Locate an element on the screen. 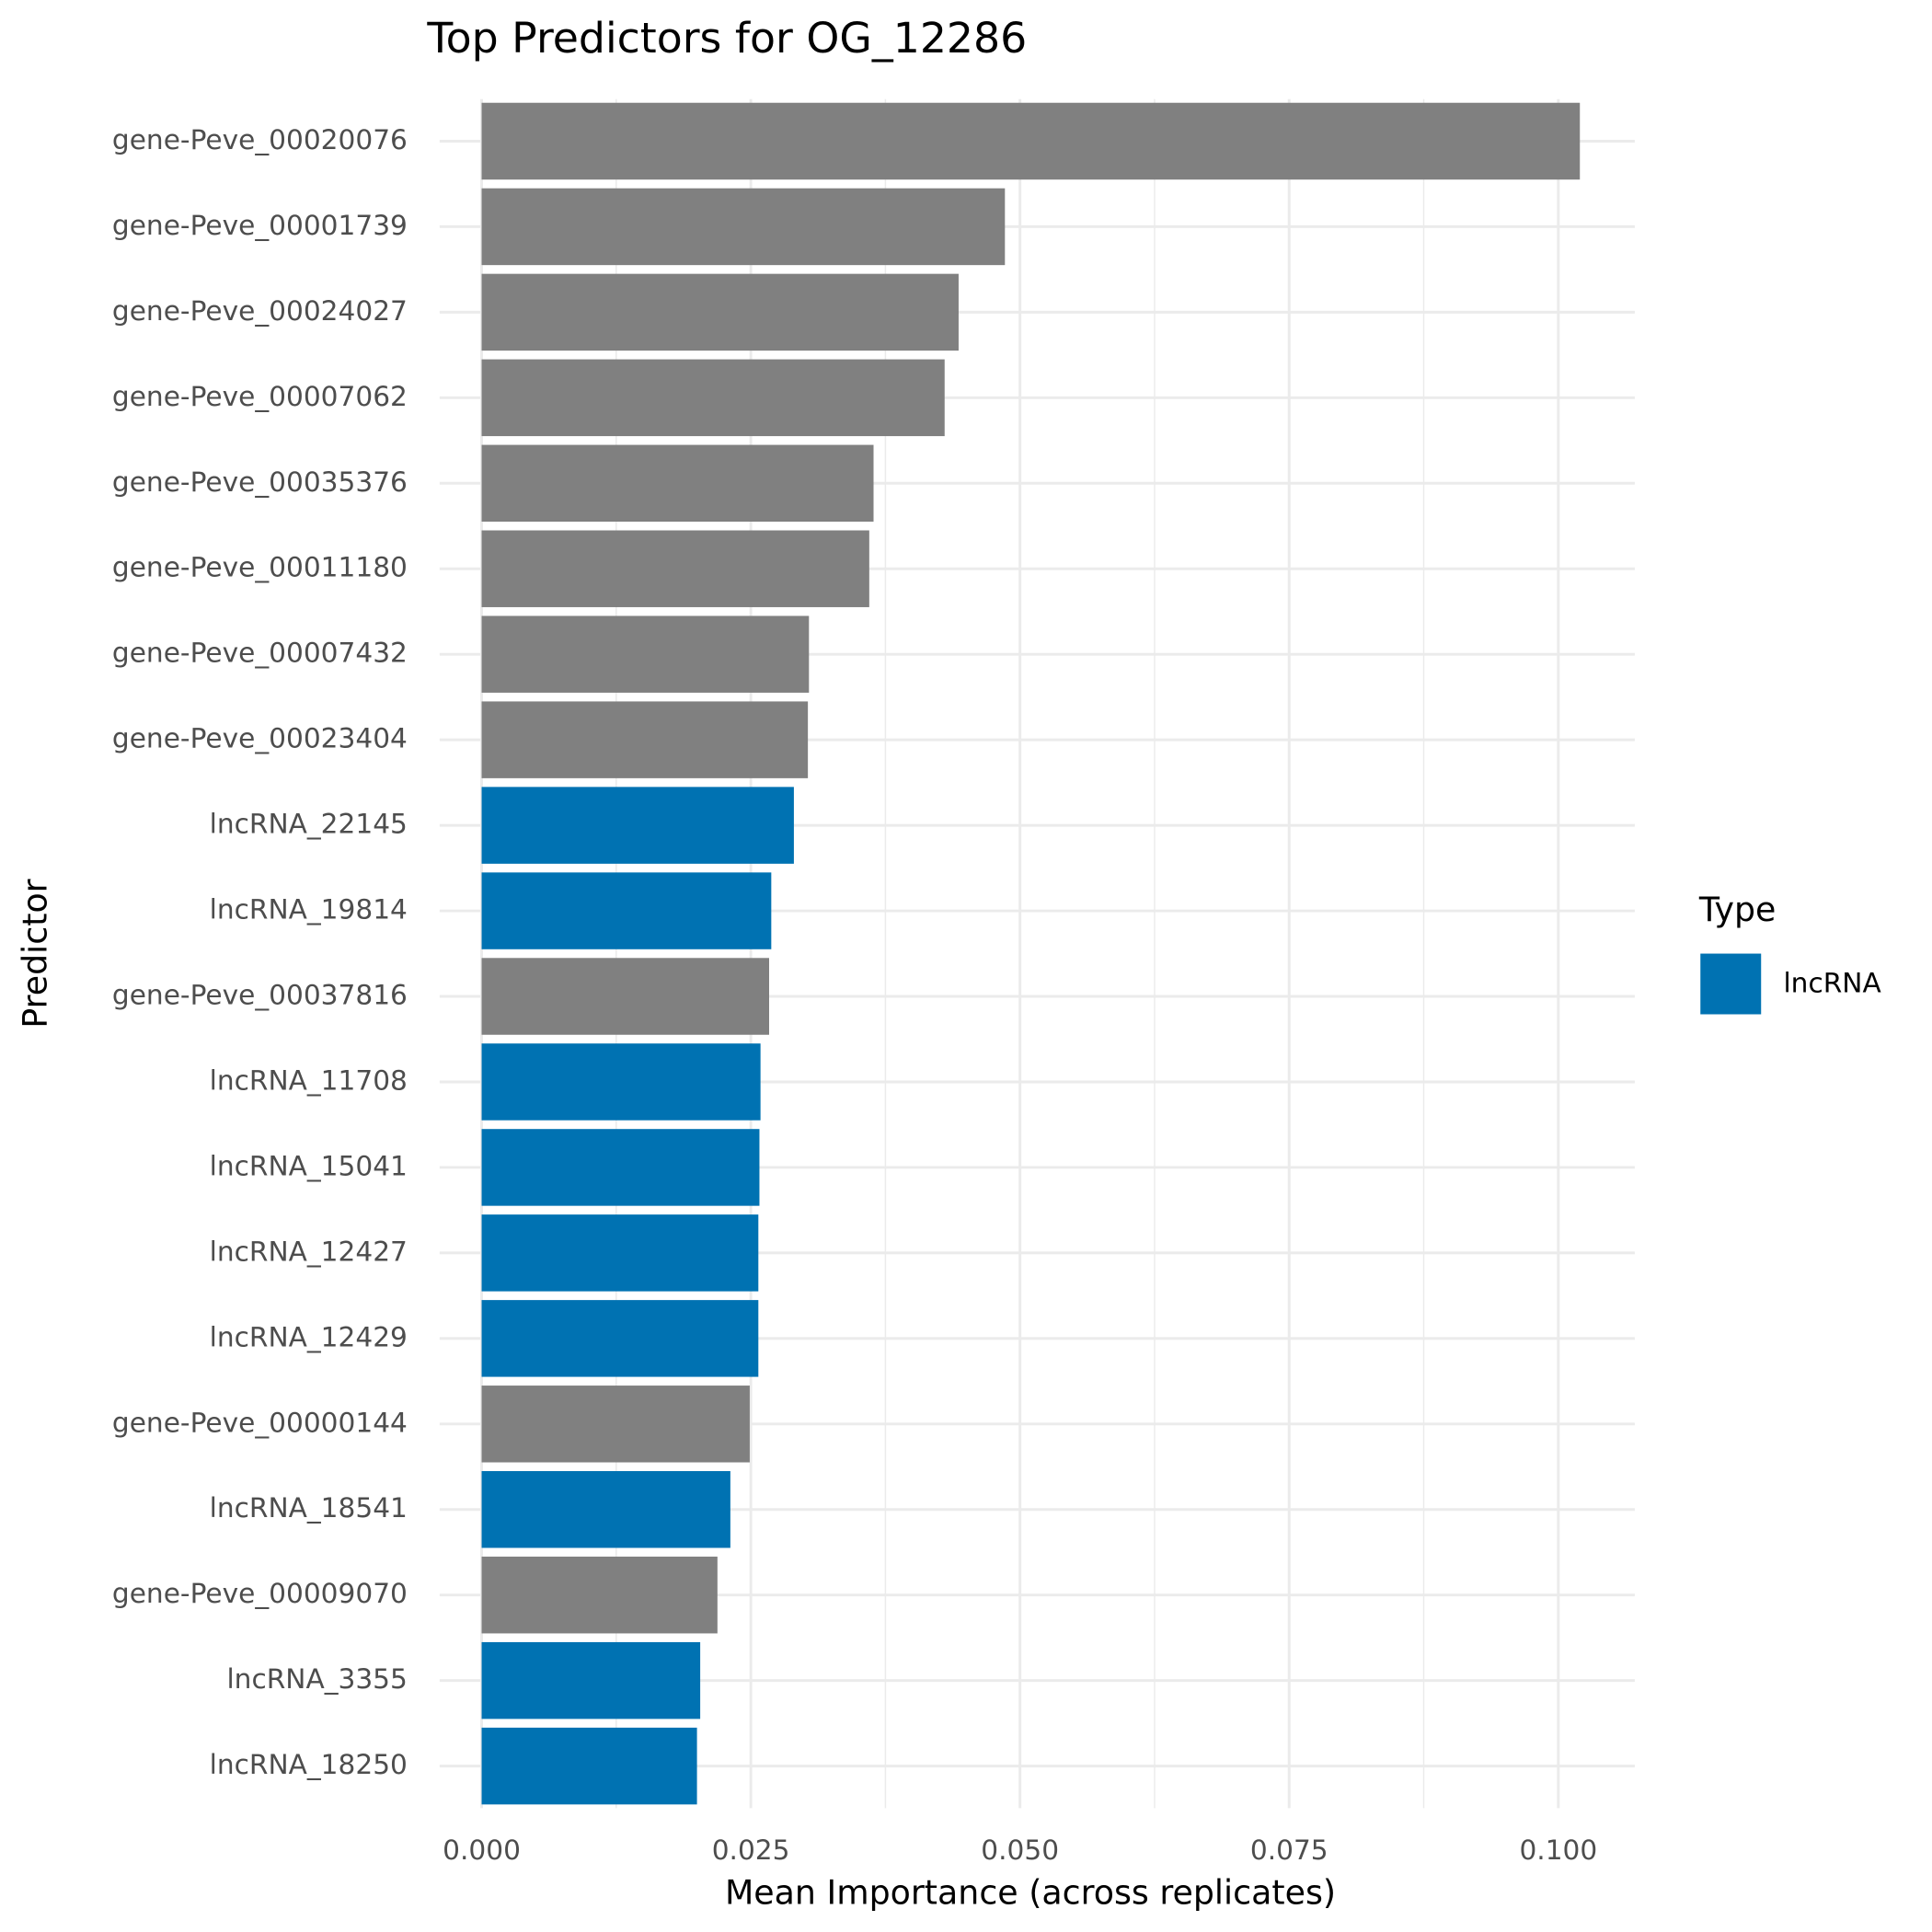  legend-title: Type is located at coordinates (1737, 909).